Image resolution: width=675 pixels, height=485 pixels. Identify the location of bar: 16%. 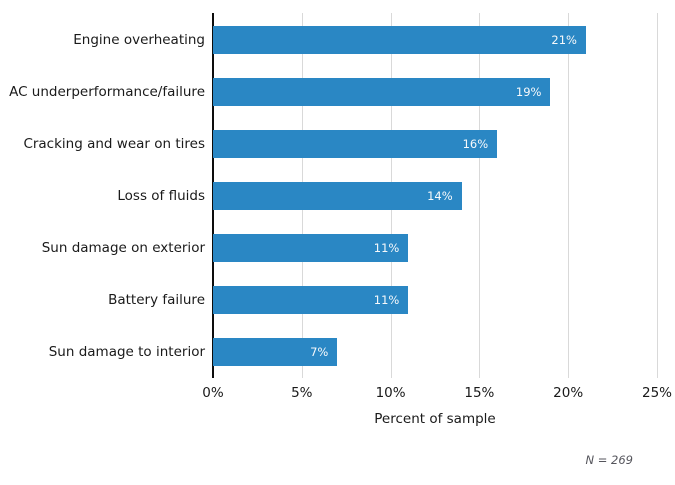
(355, 144).